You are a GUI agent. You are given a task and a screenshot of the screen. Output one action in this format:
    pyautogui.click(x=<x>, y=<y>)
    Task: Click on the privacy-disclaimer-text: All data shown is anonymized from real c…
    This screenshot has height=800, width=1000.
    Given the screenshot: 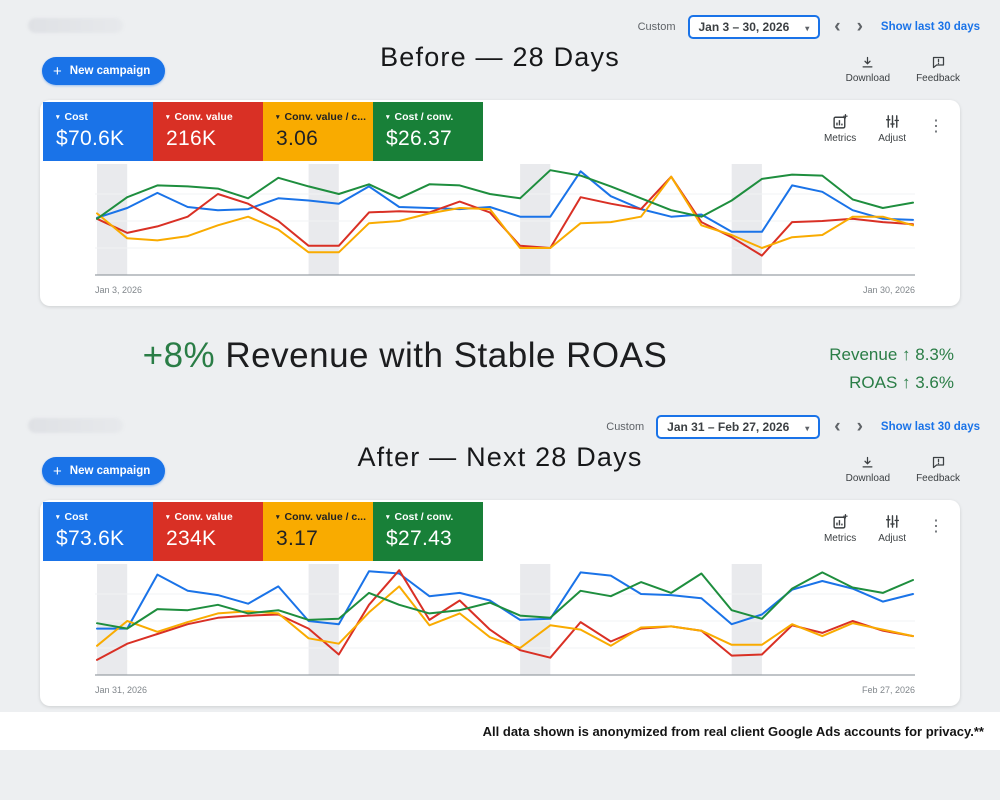 What is the action you would take?
    pyautogui.click(x=733, y=731)
    